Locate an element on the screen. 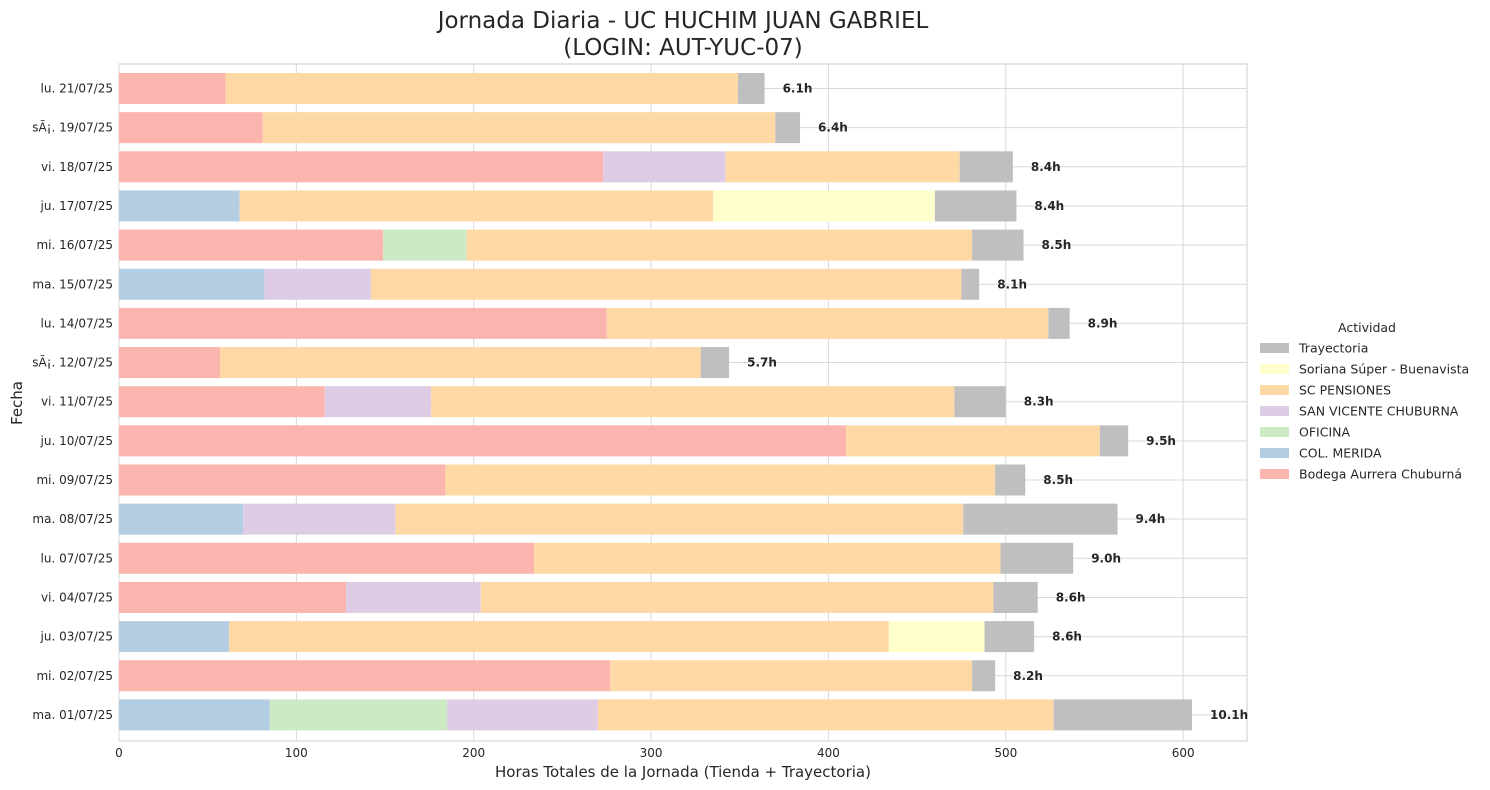 Image resolution: width=1490 pixels, height=790 pixels. y-axis-label: Fecha is located at coordinates (17, 403).